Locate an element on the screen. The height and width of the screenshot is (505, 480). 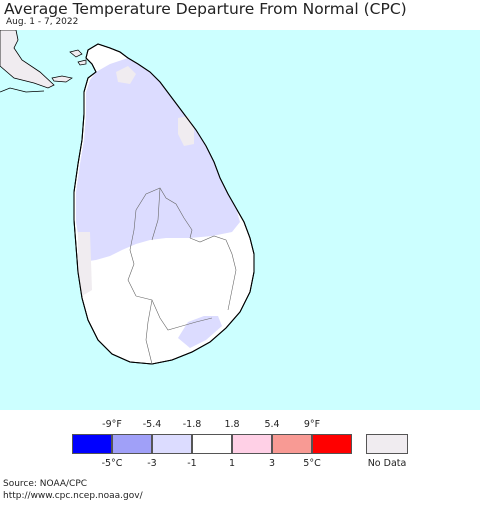
no-data-patch-east is located at coordinates (186, 131).